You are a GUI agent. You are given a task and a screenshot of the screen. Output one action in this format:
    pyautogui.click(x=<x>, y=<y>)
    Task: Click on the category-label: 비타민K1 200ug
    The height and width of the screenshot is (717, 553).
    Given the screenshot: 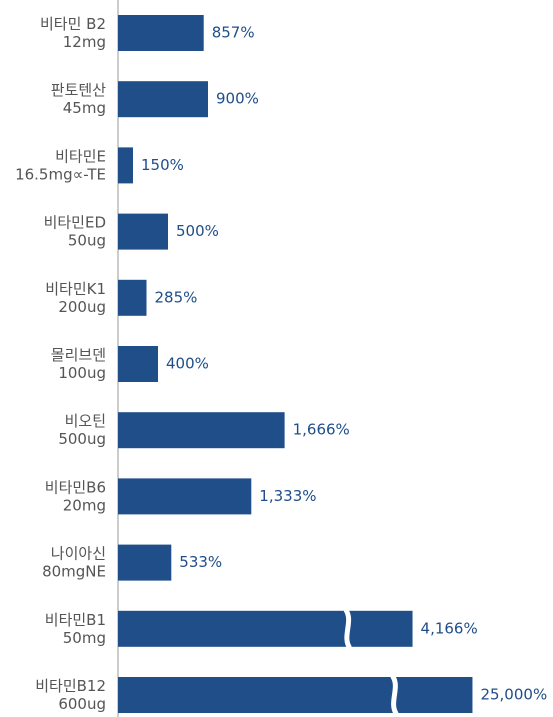 What is the action you would take?
    pyautogui.click(x=75, y=297)
    